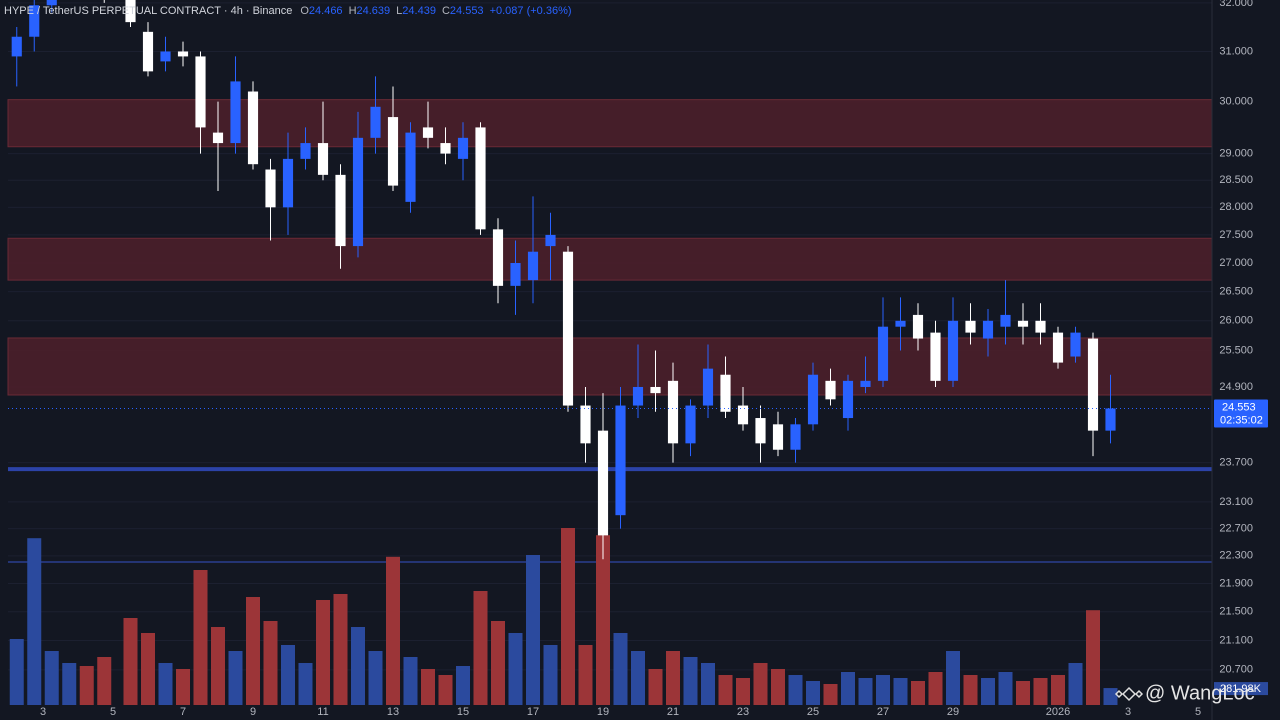  I want to click on y-tick-label: 30.000, so click(1236, 102).